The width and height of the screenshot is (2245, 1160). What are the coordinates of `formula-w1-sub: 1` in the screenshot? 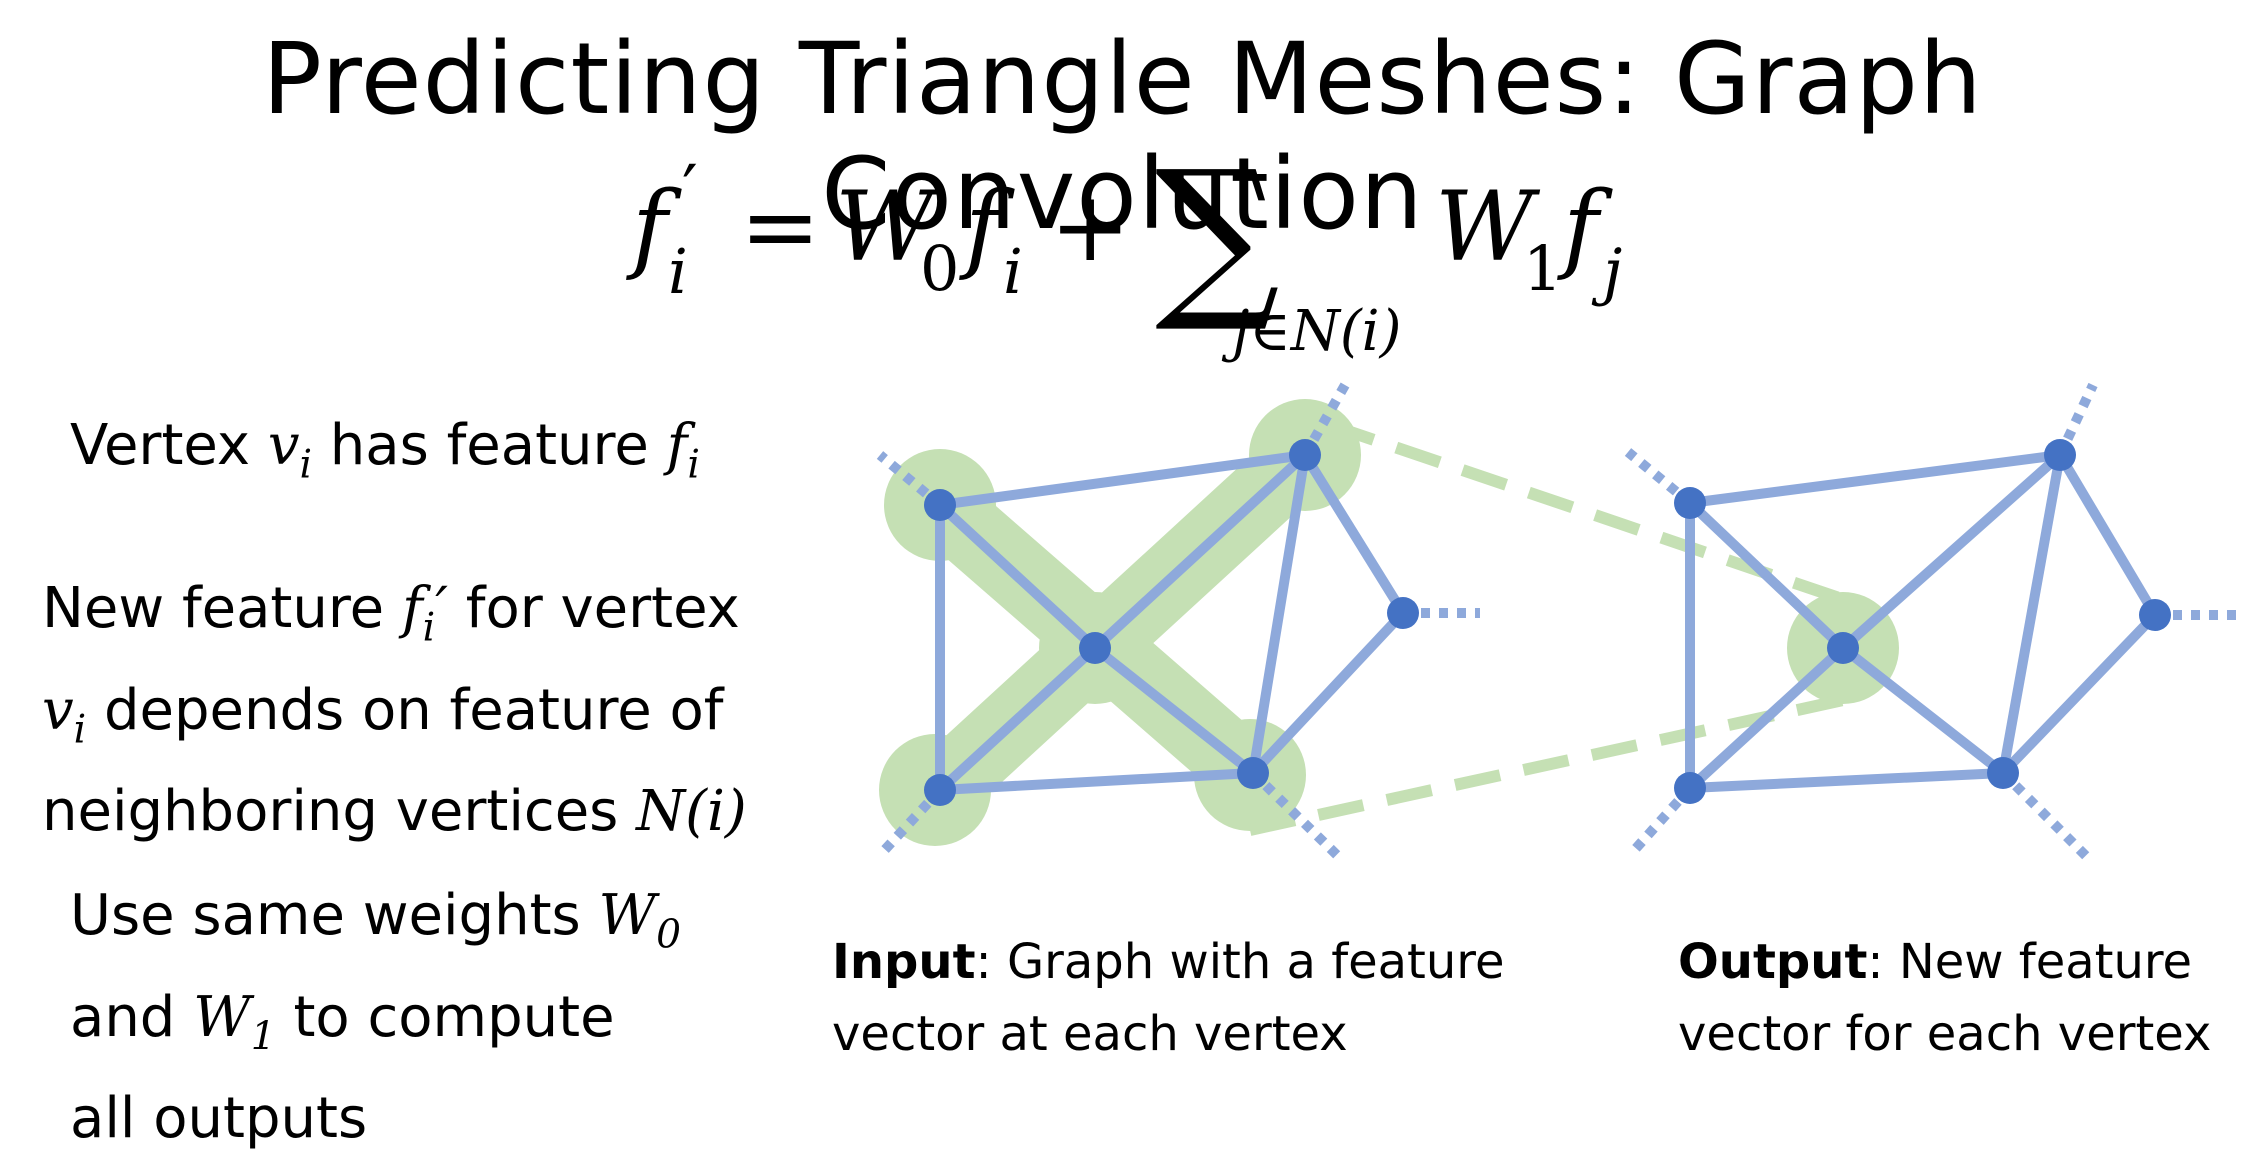 It's located at (1542, 268).